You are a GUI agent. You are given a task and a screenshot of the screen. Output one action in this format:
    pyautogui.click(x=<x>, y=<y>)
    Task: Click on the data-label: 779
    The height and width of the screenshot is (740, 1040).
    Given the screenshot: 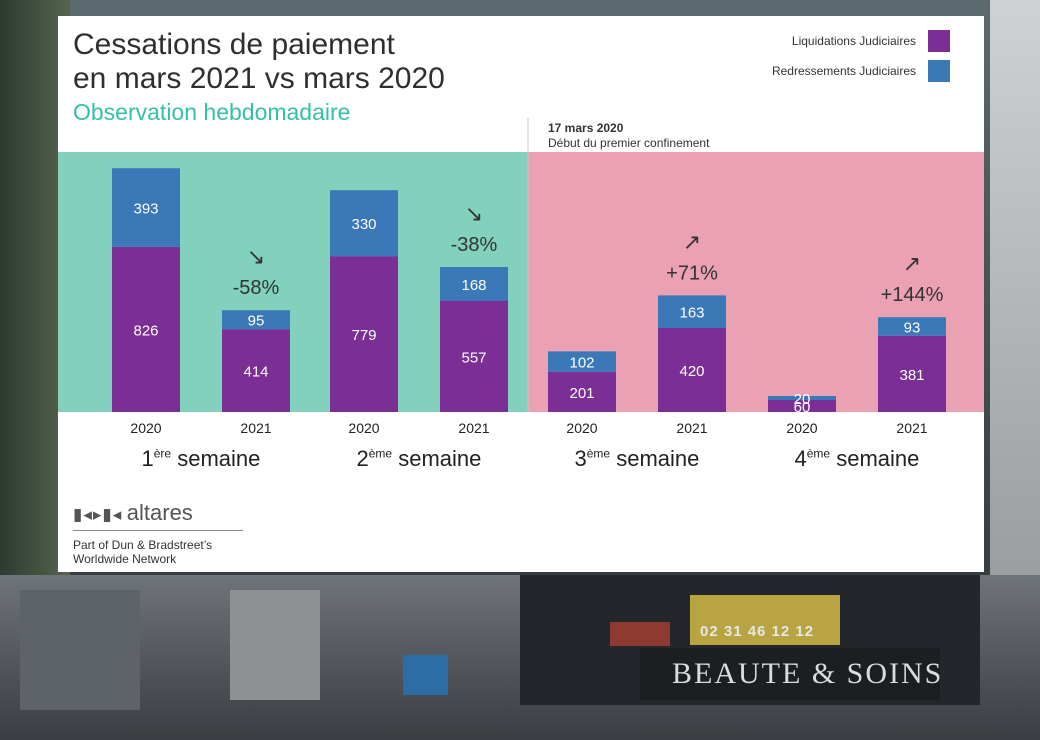 What is the action you would take?
    pyautogui.click(x=363, y=335)
    